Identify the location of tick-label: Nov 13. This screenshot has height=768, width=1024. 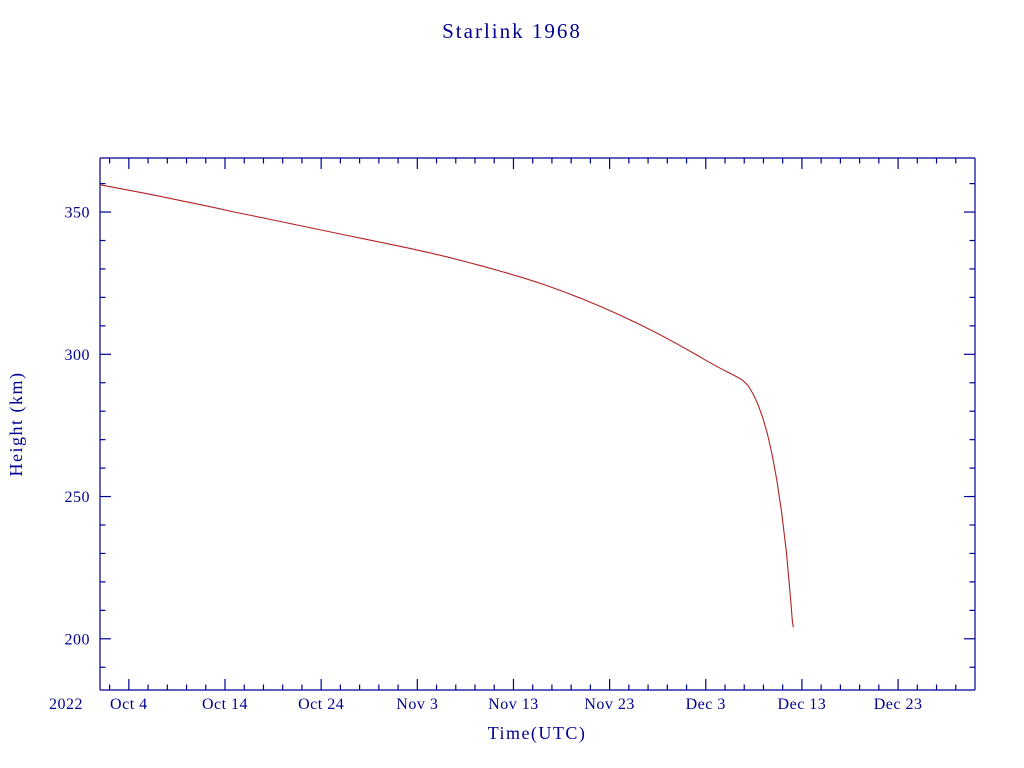
(513, 704).